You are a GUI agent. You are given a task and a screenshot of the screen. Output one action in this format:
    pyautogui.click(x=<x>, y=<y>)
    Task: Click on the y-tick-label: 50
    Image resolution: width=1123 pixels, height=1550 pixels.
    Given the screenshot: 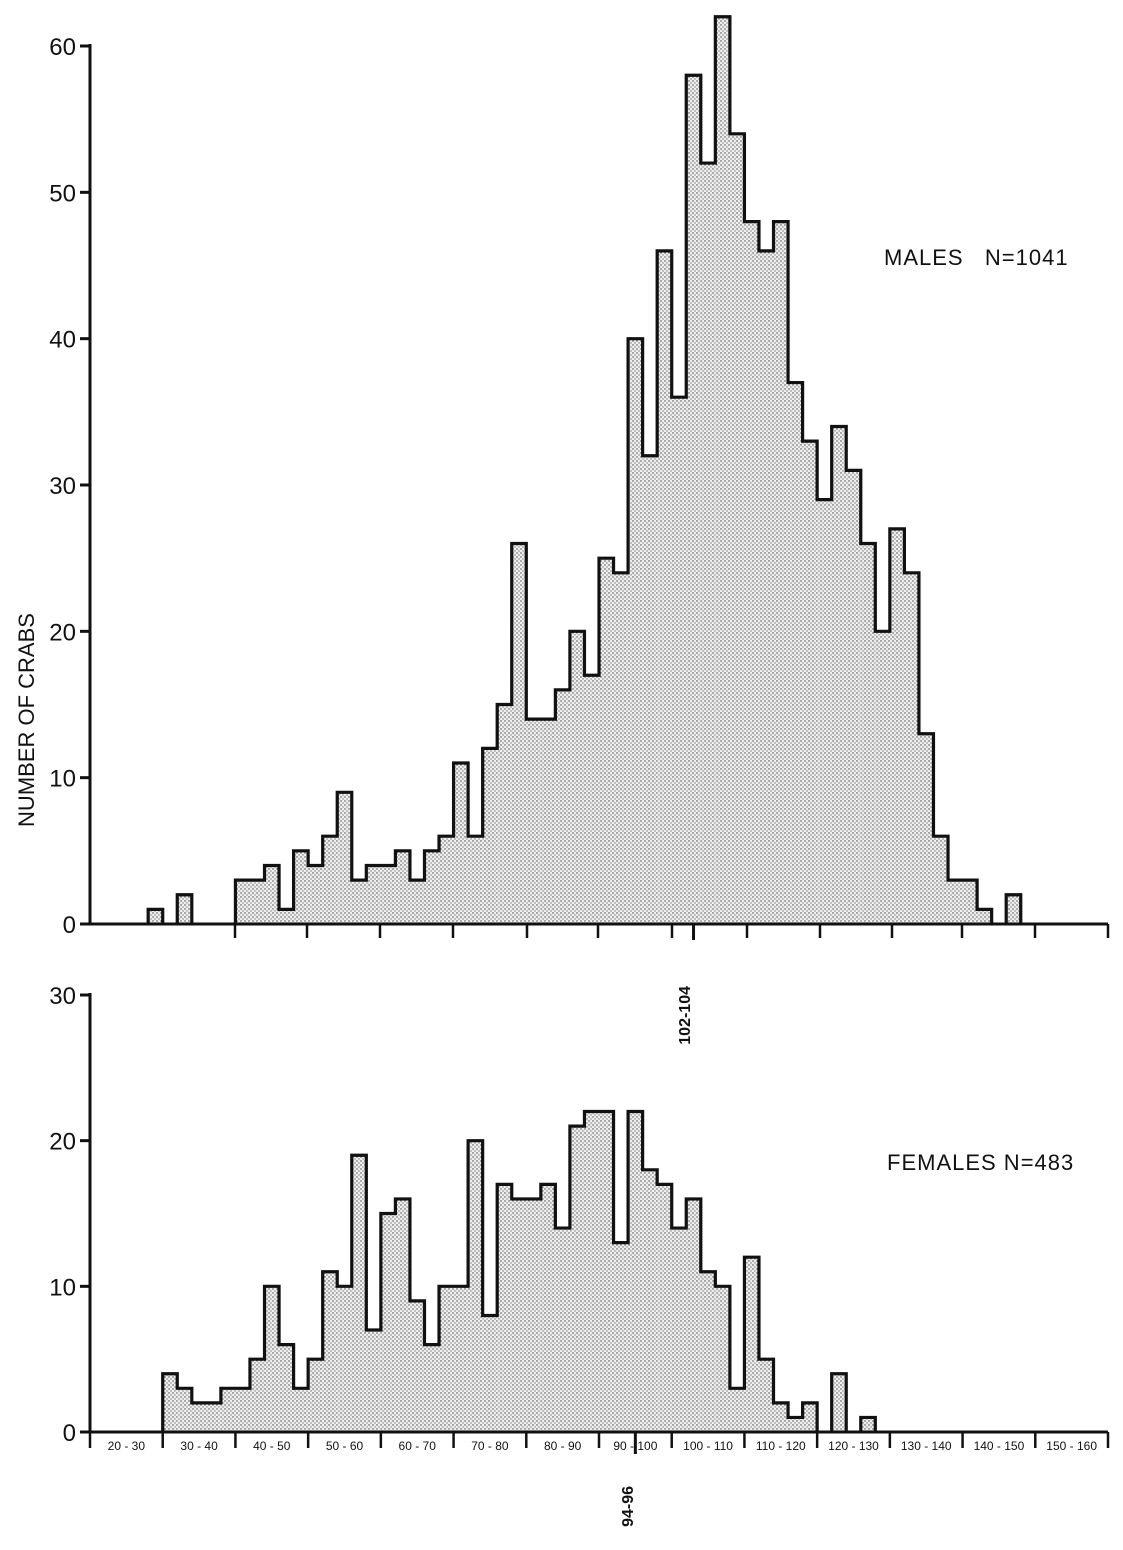 What is the action you would take?
    pyautogui.click(x=62, y=193)
    